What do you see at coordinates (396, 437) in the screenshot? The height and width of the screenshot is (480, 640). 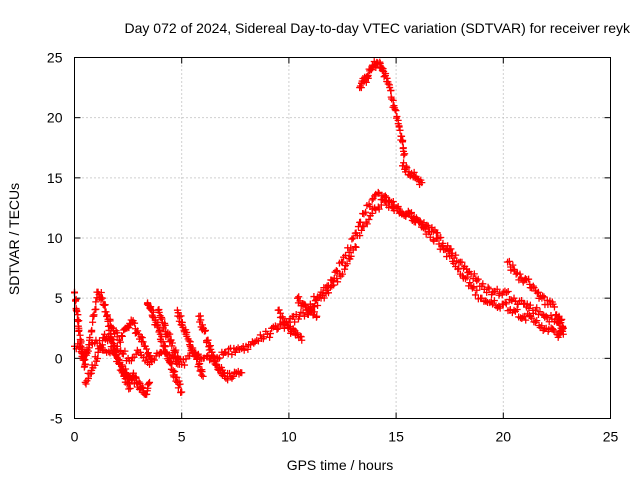 I see `x-tick-label: 15` at bounding box center [396, 437].